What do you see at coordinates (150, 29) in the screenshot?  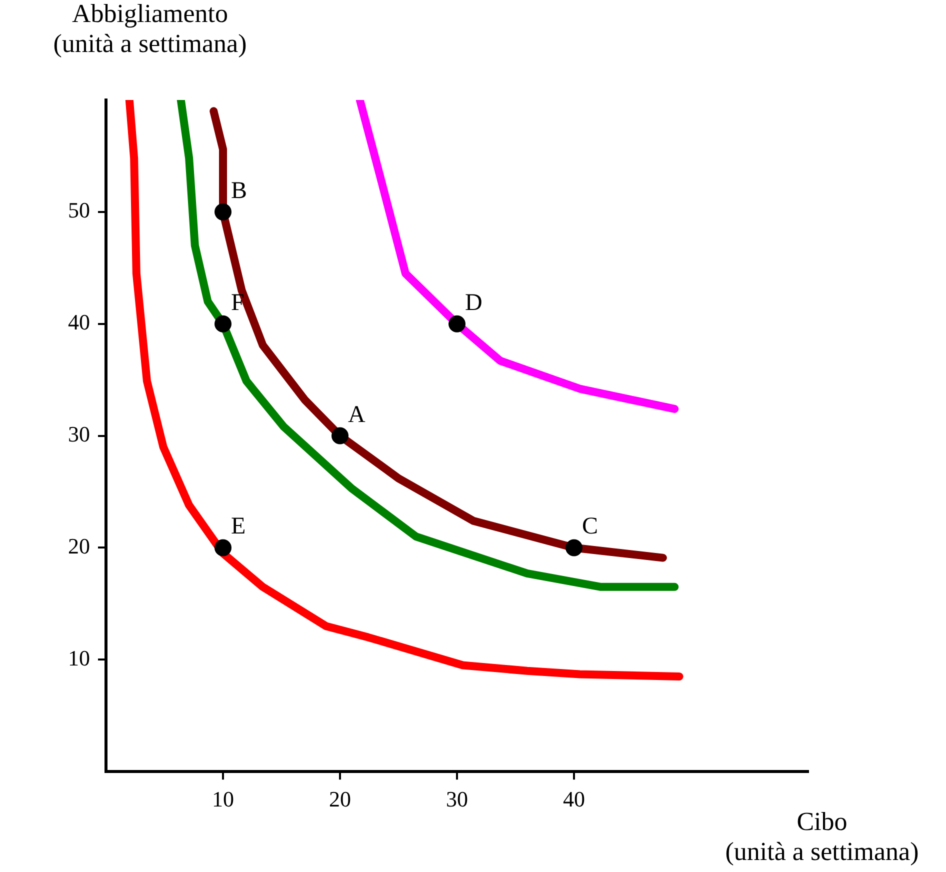 I see `y-axis-title: Abbigliamento (unità a settimana)` at bounding box center [150, 29].